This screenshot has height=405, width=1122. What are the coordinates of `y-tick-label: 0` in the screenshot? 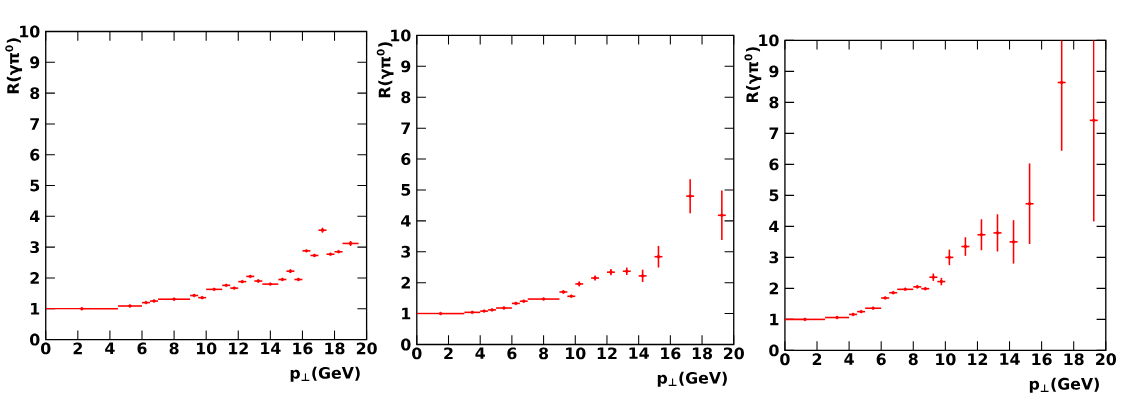 It's located at (35, 339).